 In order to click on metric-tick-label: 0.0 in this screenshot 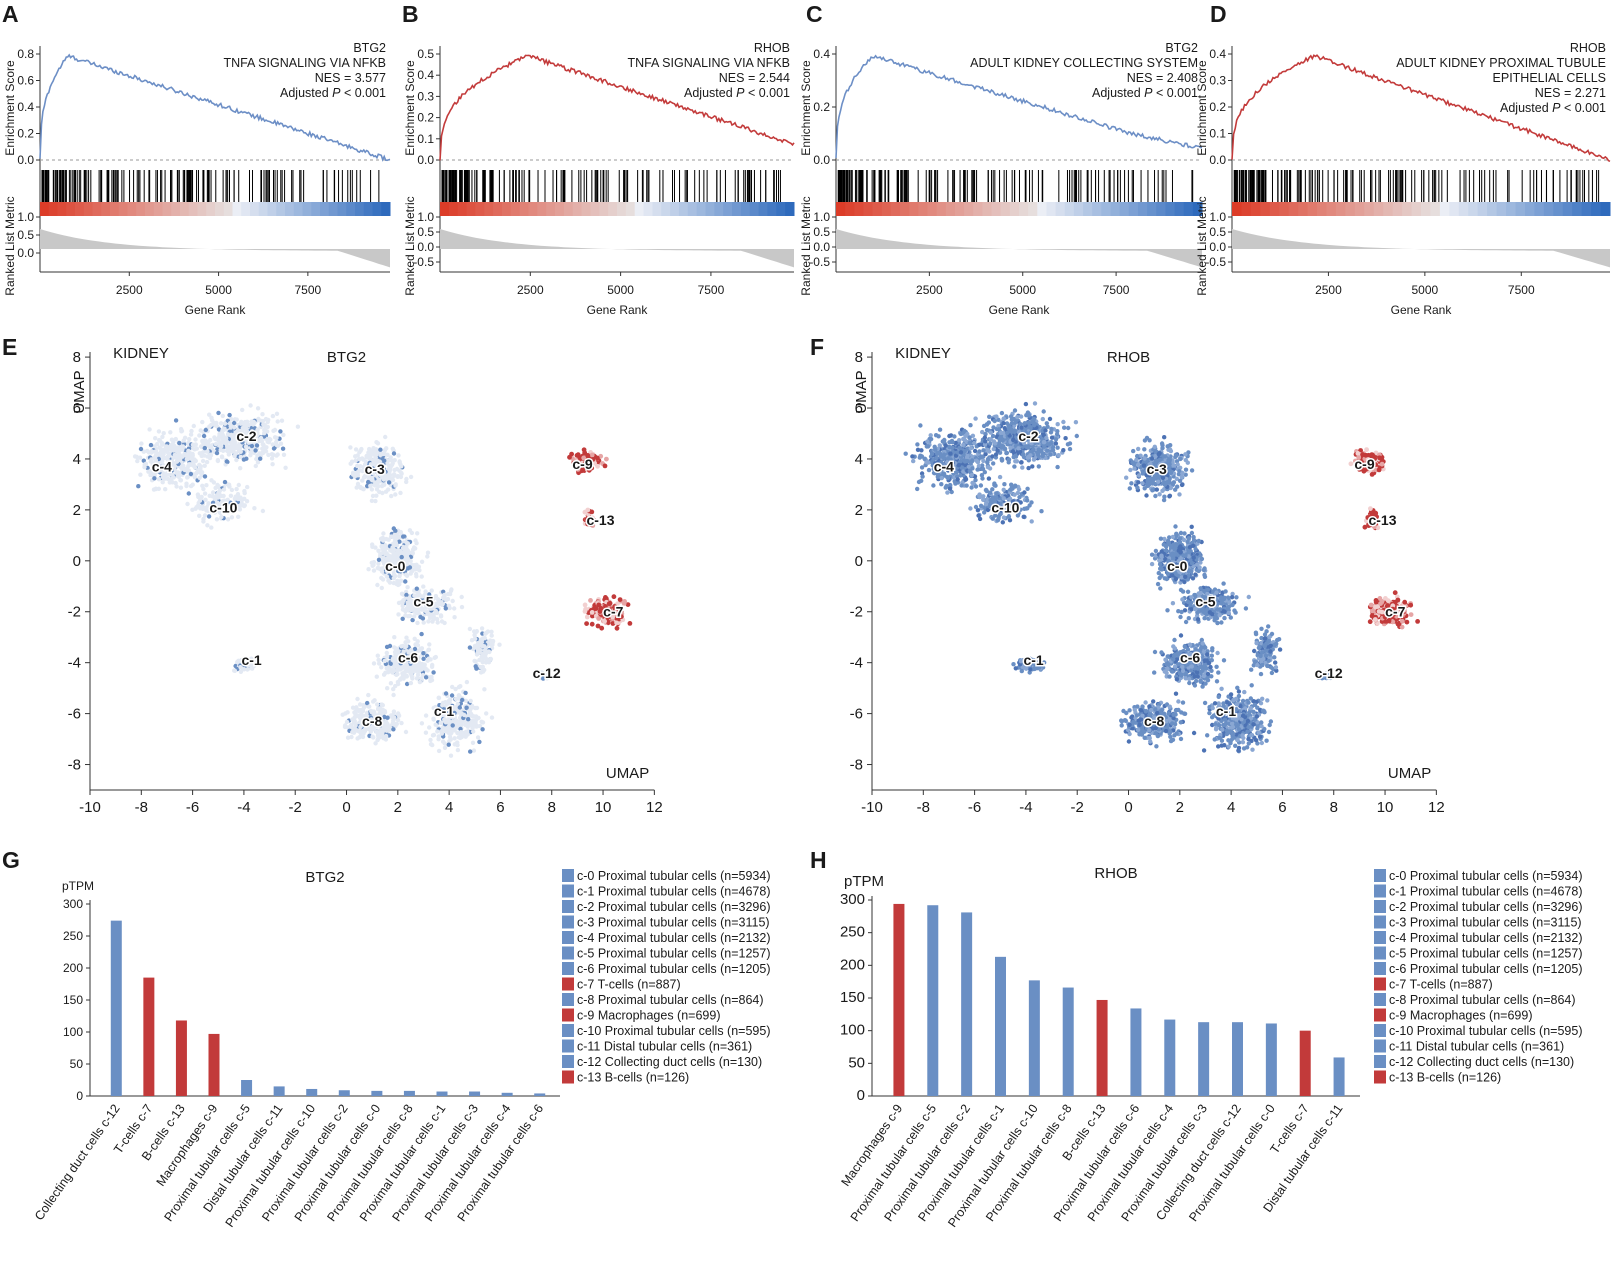, I will do `click(25, 253)`.